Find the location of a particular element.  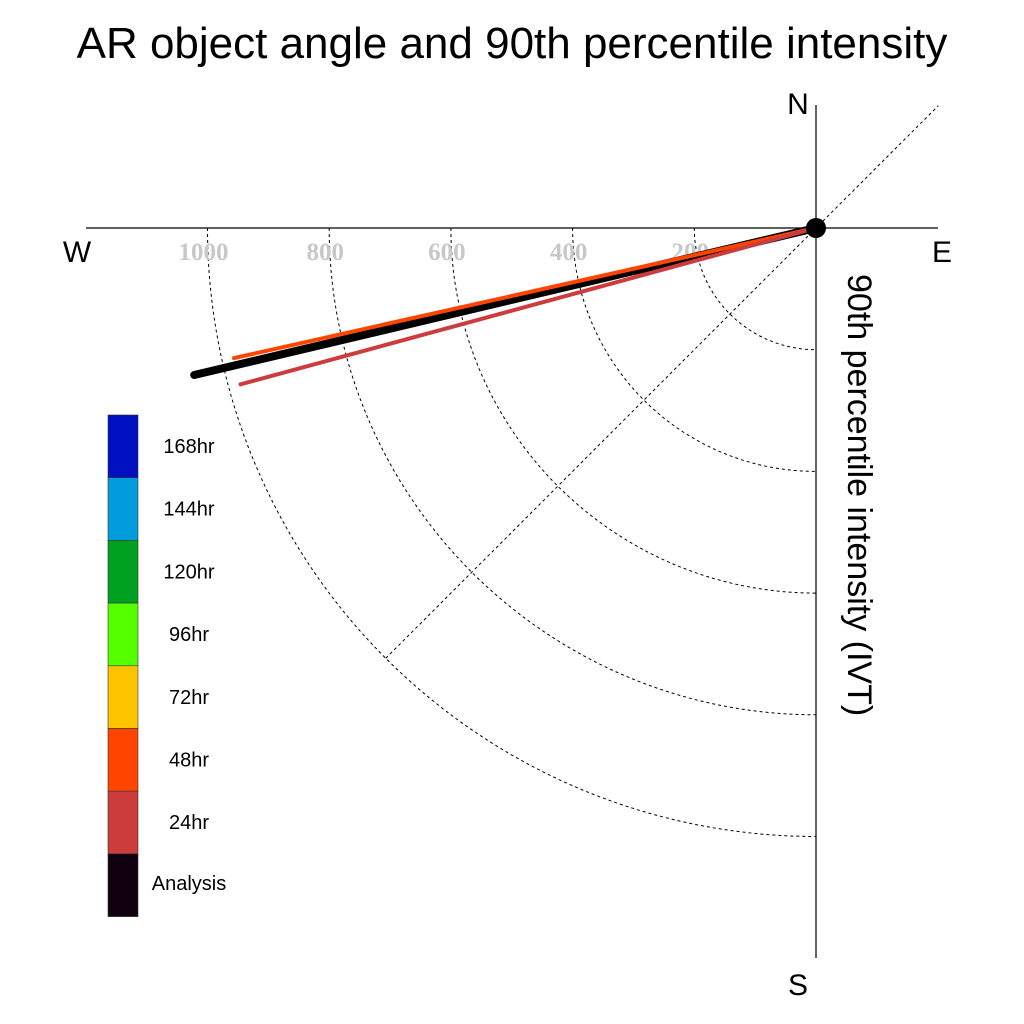

tick-label-400: 400 is located at coordinates (569, 252).